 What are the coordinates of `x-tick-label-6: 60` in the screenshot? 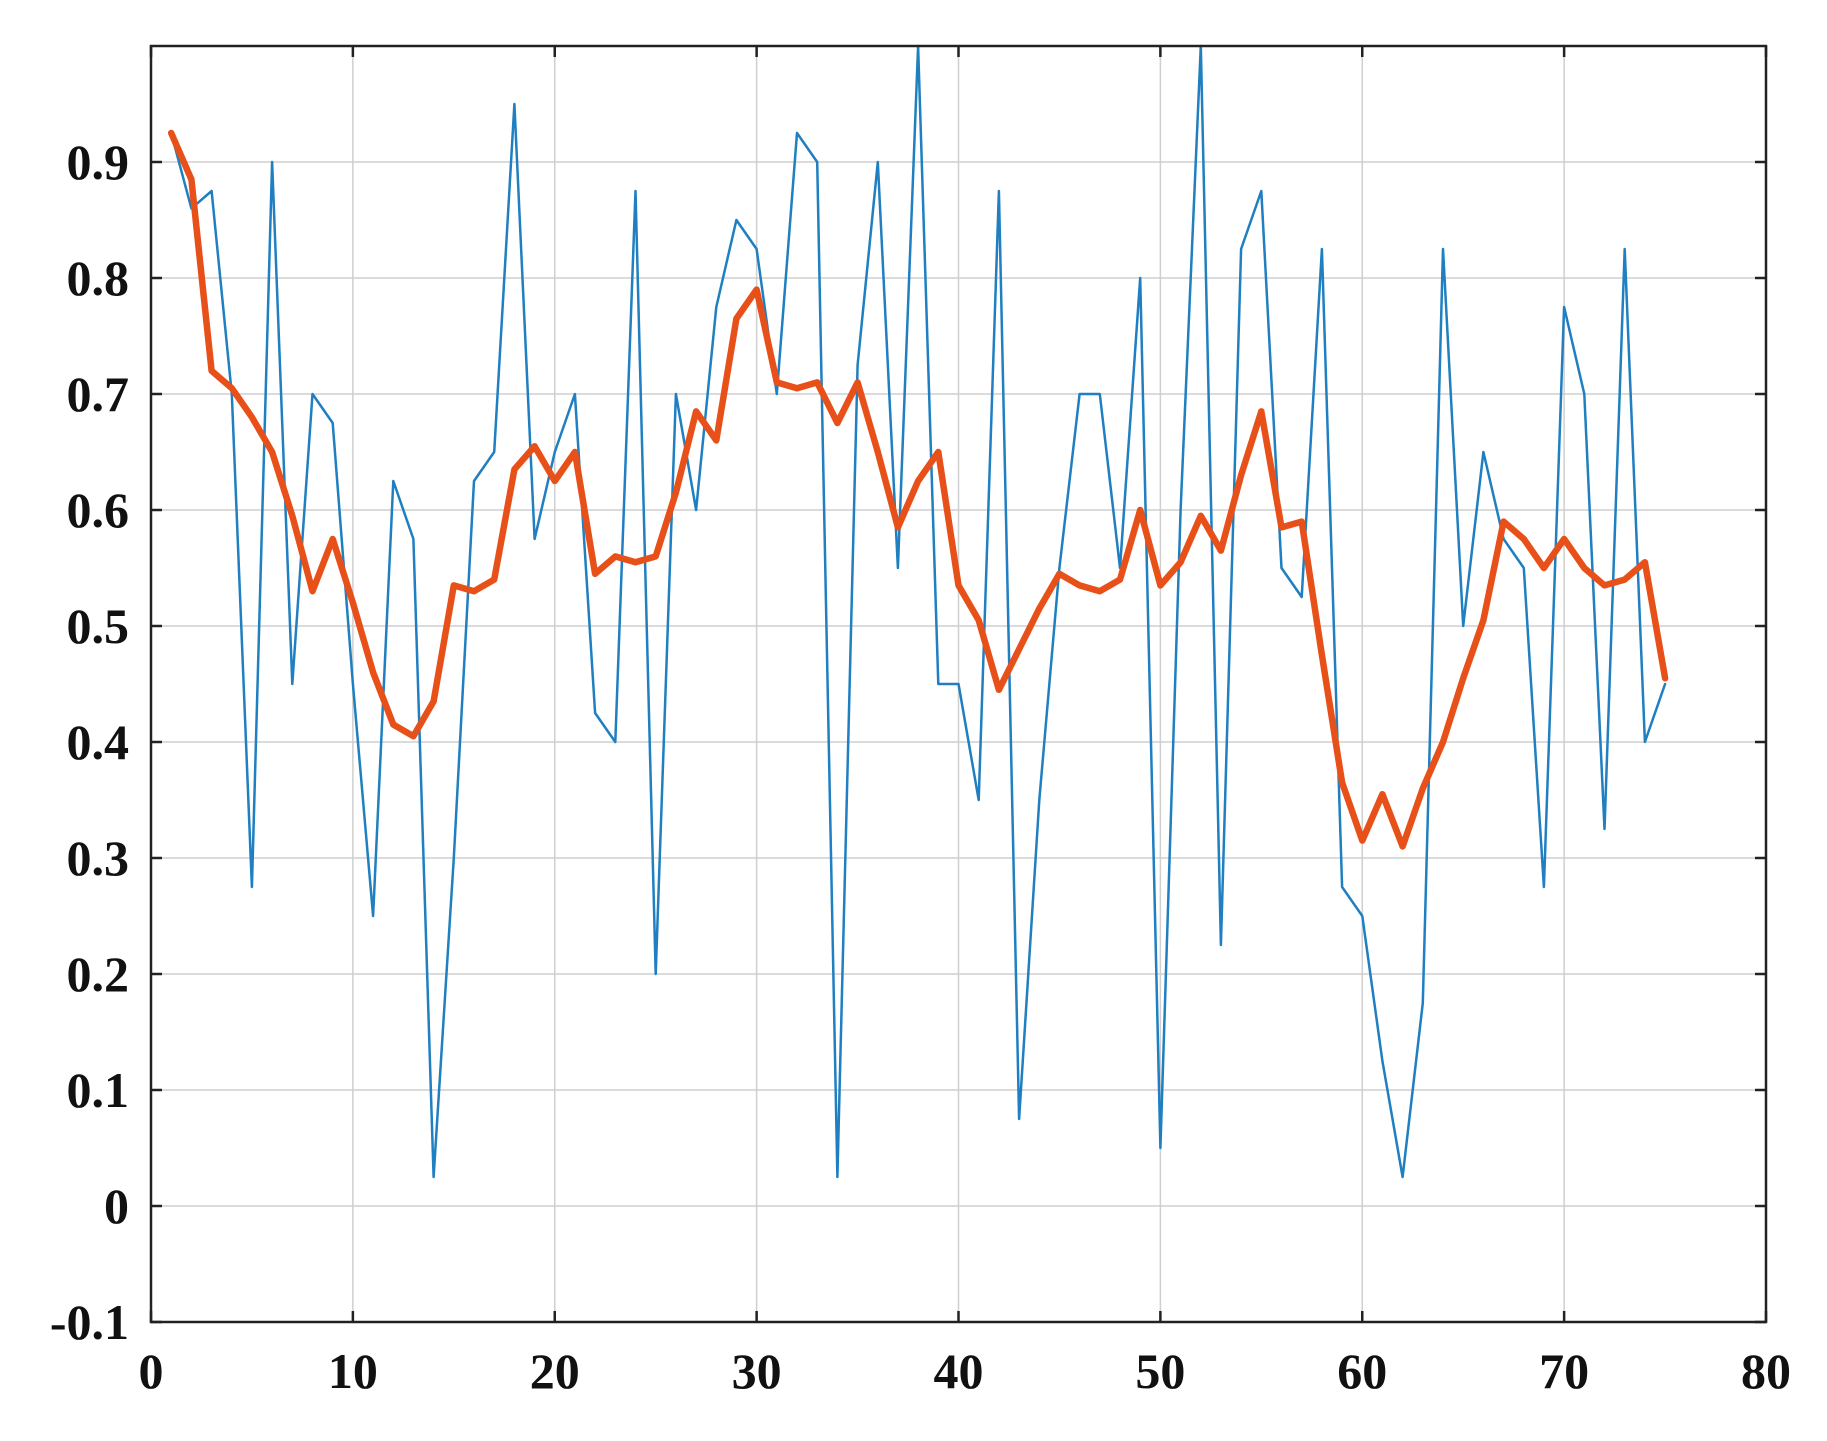 It's located at (1362, 1371).